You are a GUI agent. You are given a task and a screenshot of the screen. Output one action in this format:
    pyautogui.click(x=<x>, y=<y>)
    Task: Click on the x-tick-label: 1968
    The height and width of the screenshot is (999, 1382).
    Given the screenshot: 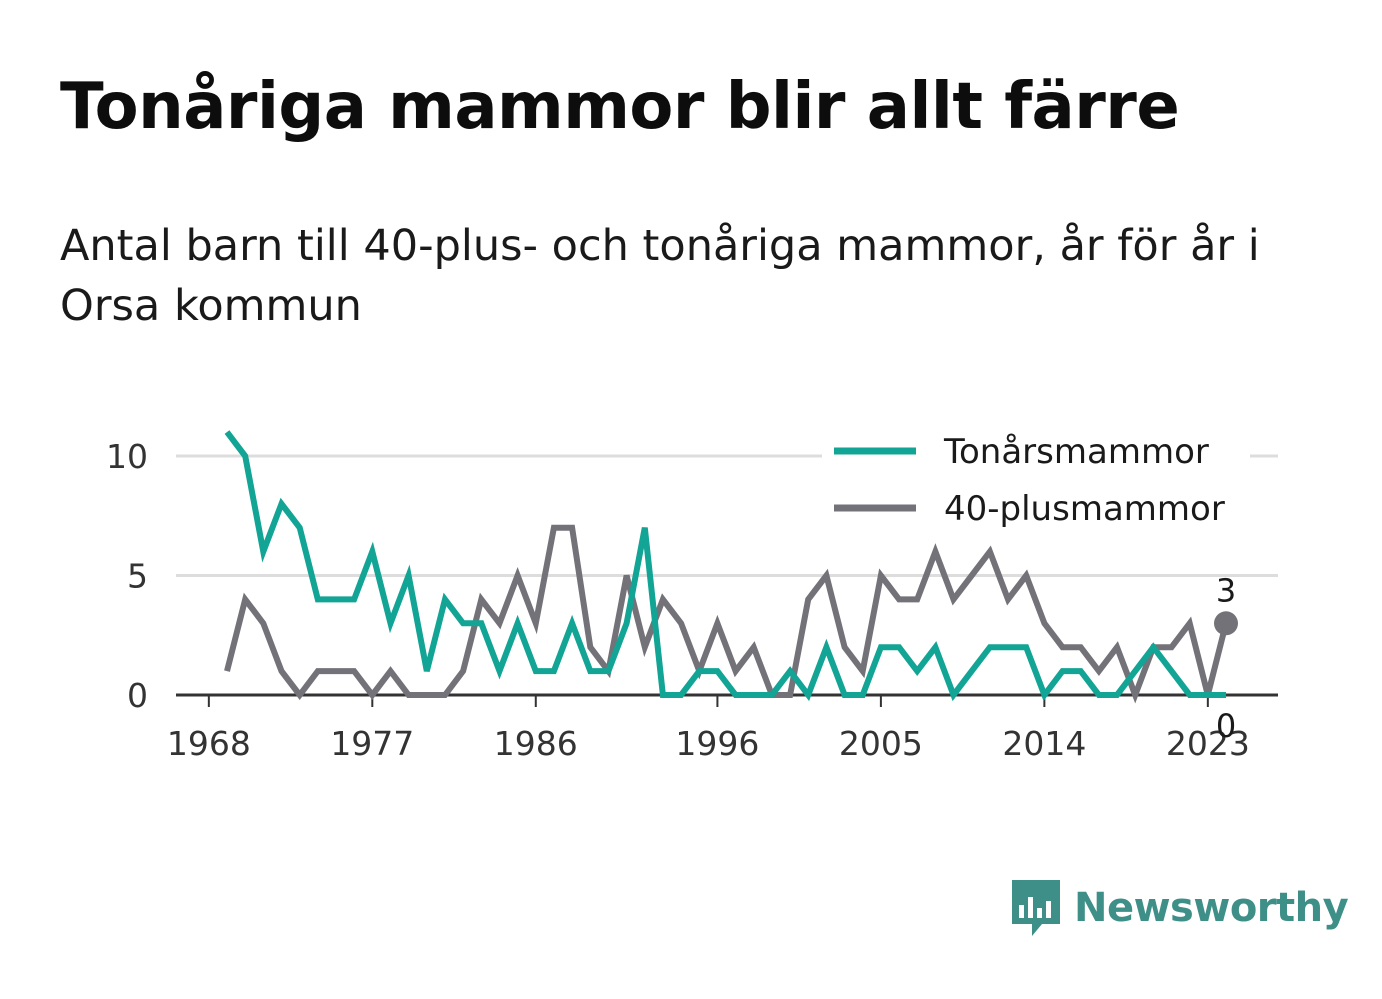 What is the action you would take?
    pyautogui.click(x=209, y=743)
    